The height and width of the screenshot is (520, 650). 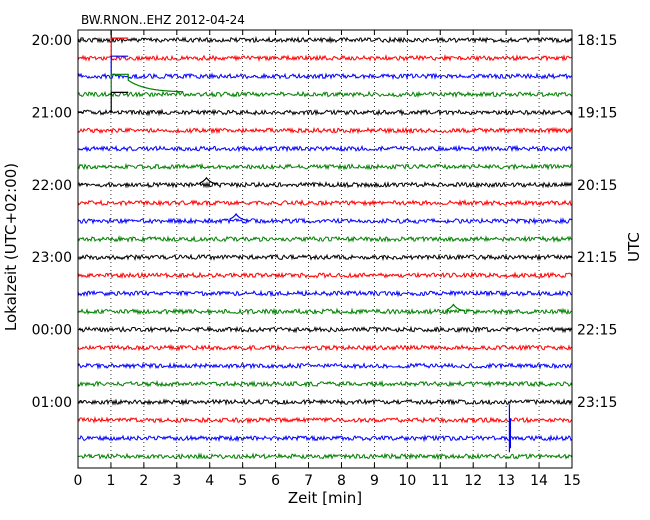 What do you see at coordinates (473, 481) in the screenshot?
I see `x-tick-label: 12` at bounding box center [473, 481].